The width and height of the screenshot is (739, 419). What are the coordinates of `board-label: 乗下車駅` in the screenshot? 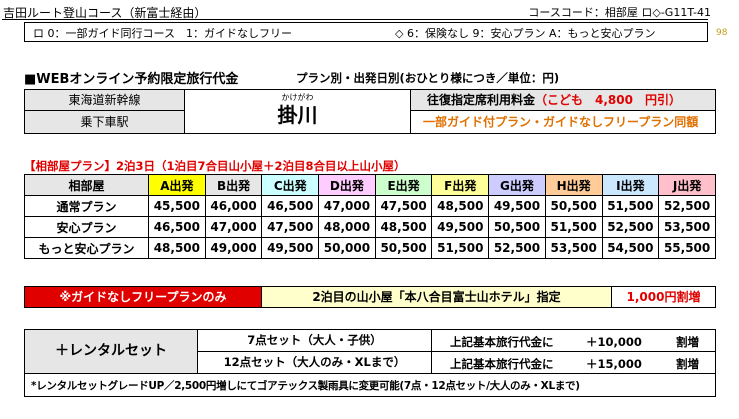 It's located at (104, 122).